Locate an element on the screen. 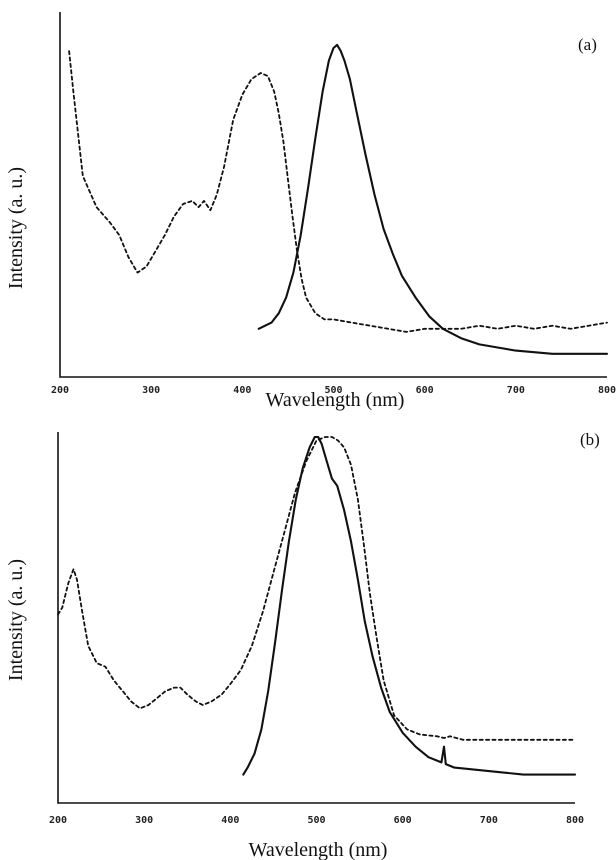 This screenshot has width=616, height=860. x-tick-label-a-700: 700 is located at coordinates (516, 390).